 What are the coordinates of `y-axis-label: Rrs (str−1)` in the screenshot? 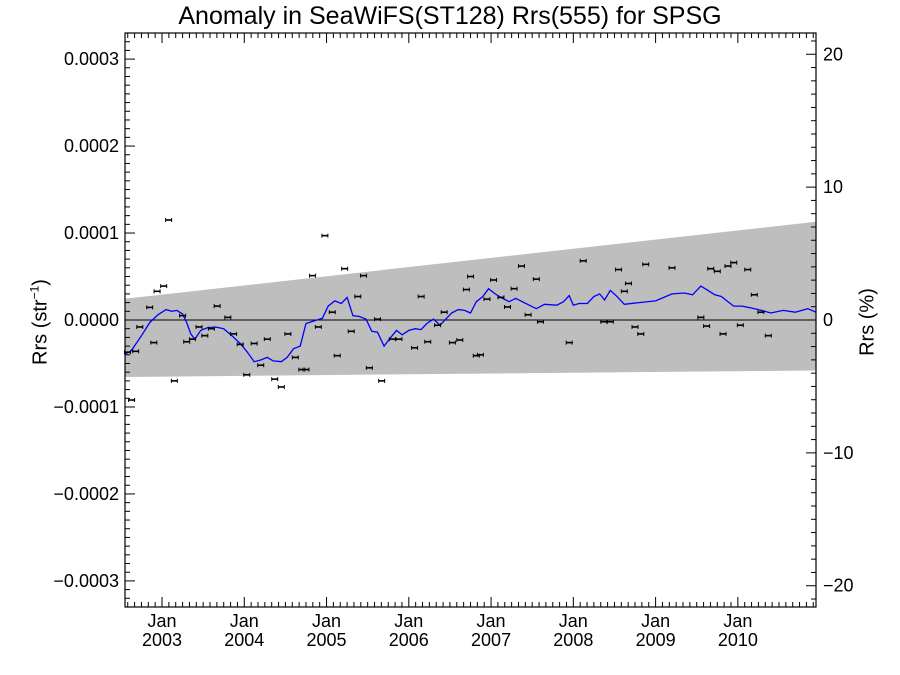 It's located at (39, 322).